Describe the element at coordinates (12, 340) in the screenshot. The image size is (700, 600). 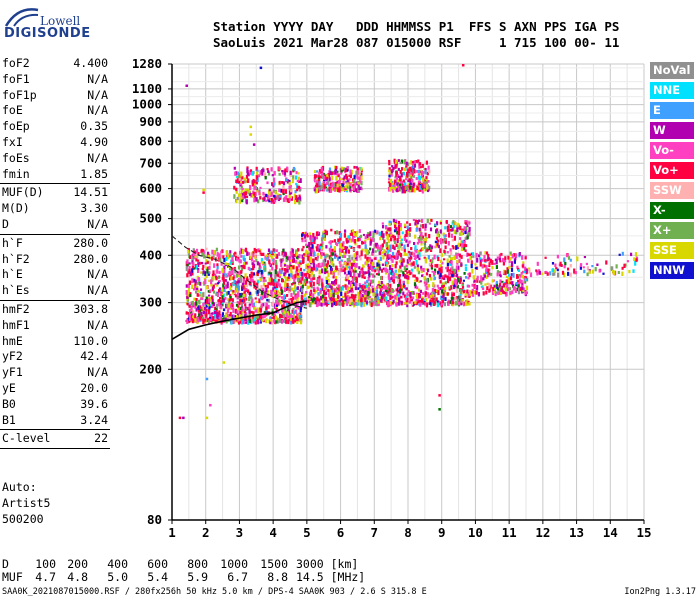
I see `param-name: hmE` at that location.